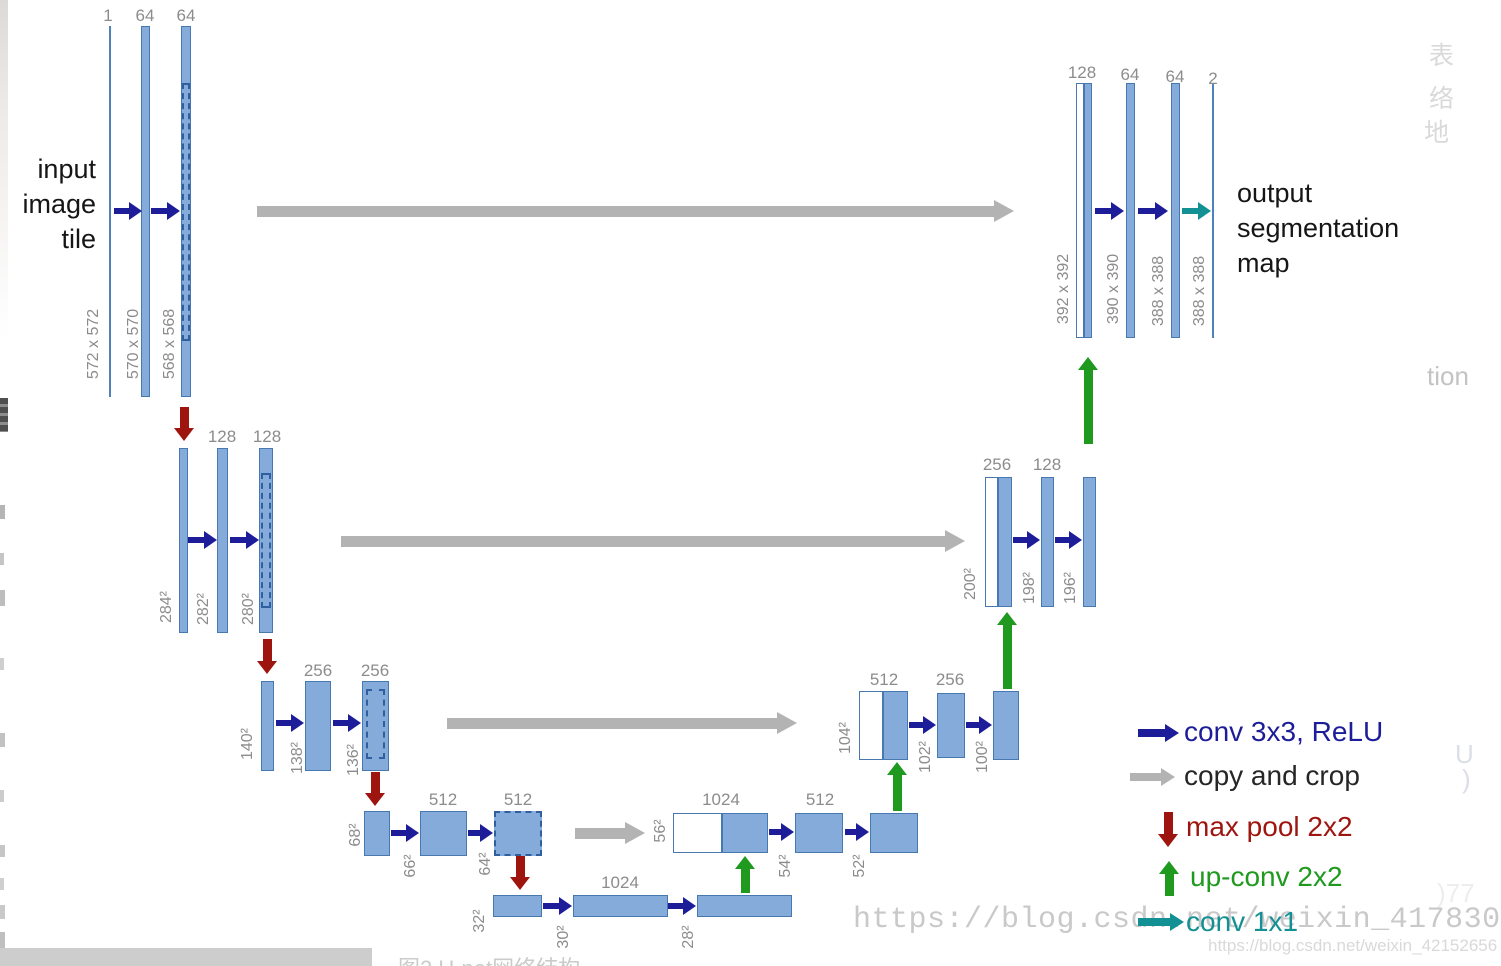 The height and width of the screenshot is (966, 1501). Describe the element at coordinates (1158, 733) in the screenshot. I see `legend-conv3x3-arrow` at that location.